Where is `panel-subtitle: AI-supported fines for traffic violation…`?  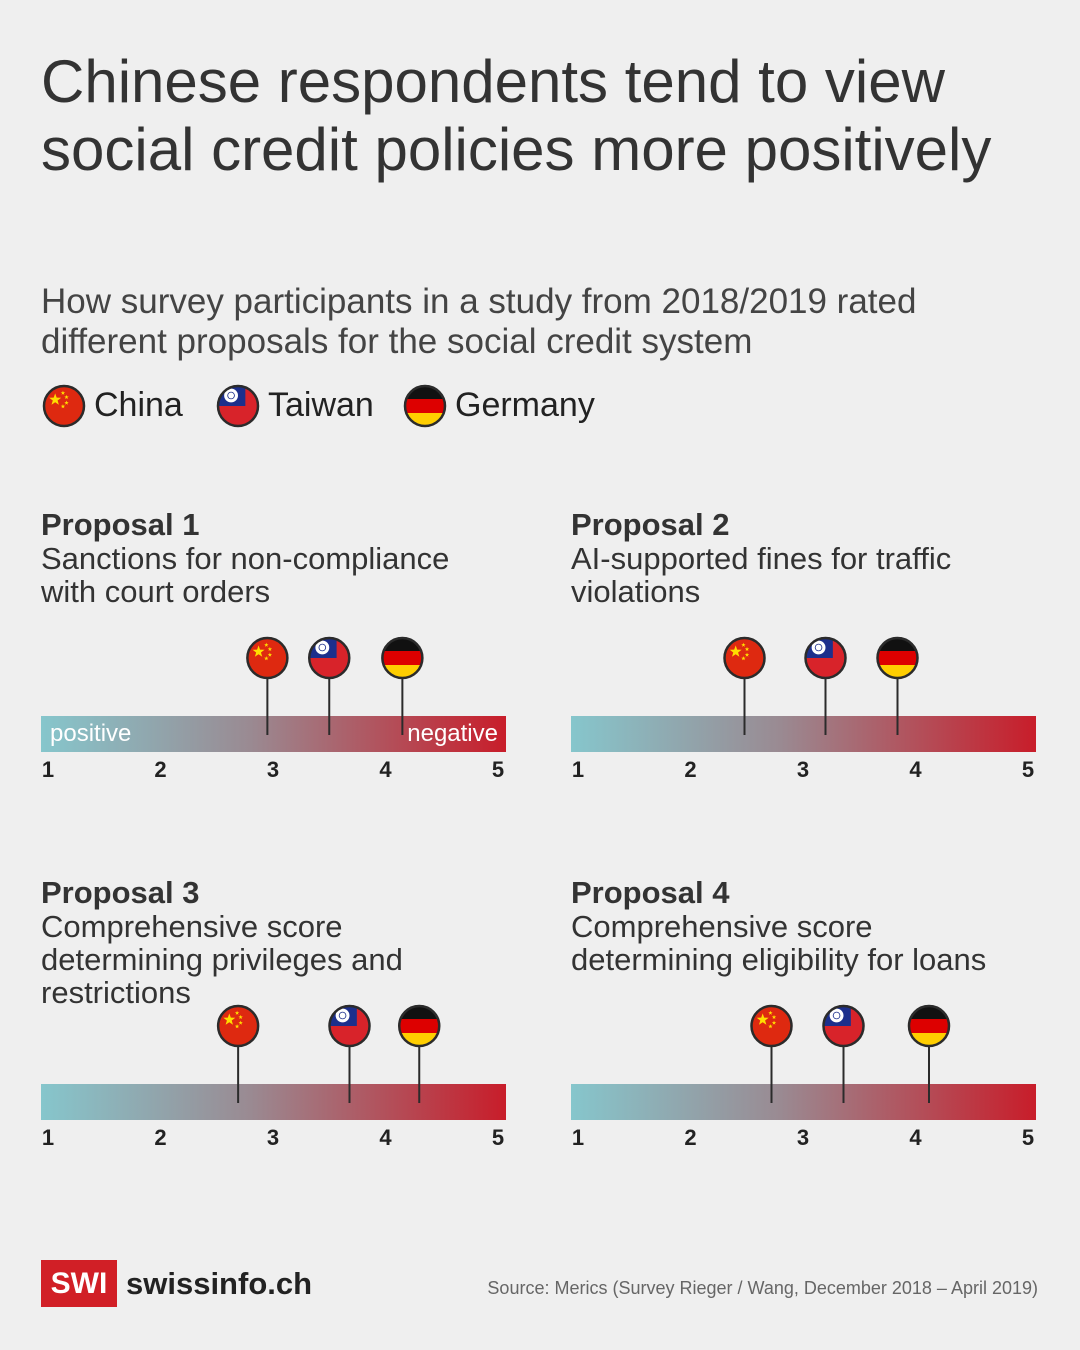
panel-subtitle: AI-supported fines for traffic violation… is located at coordinates (761, 575).